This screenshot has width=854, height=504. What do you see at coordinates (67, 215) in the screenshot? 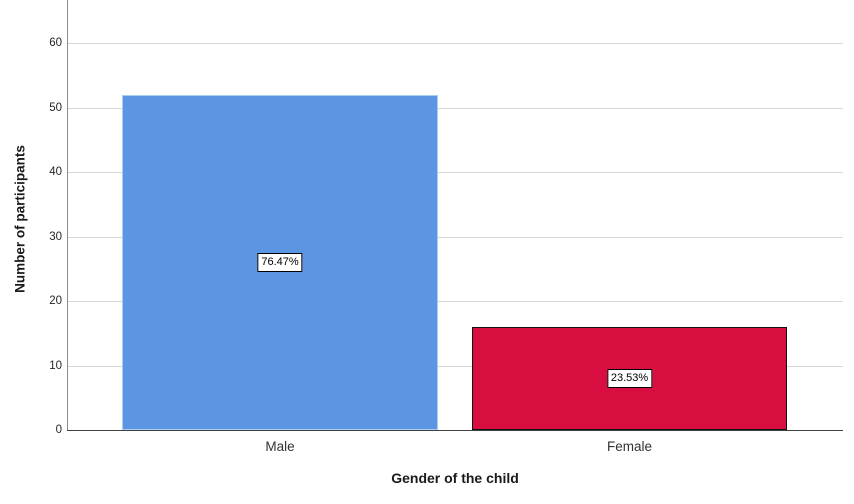
I see `y-axis-line` at bounding box center [67, 215].